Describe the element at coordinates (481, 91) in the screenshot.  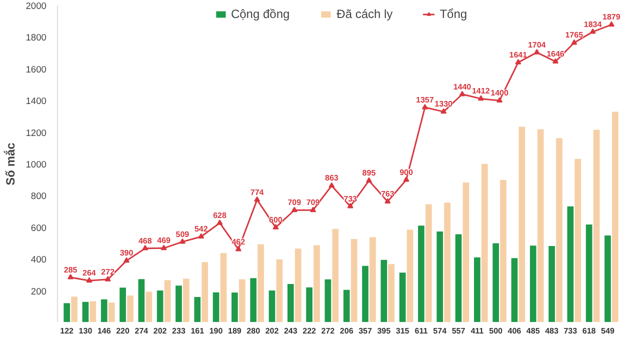
I see `data-label: 1412` at that location.